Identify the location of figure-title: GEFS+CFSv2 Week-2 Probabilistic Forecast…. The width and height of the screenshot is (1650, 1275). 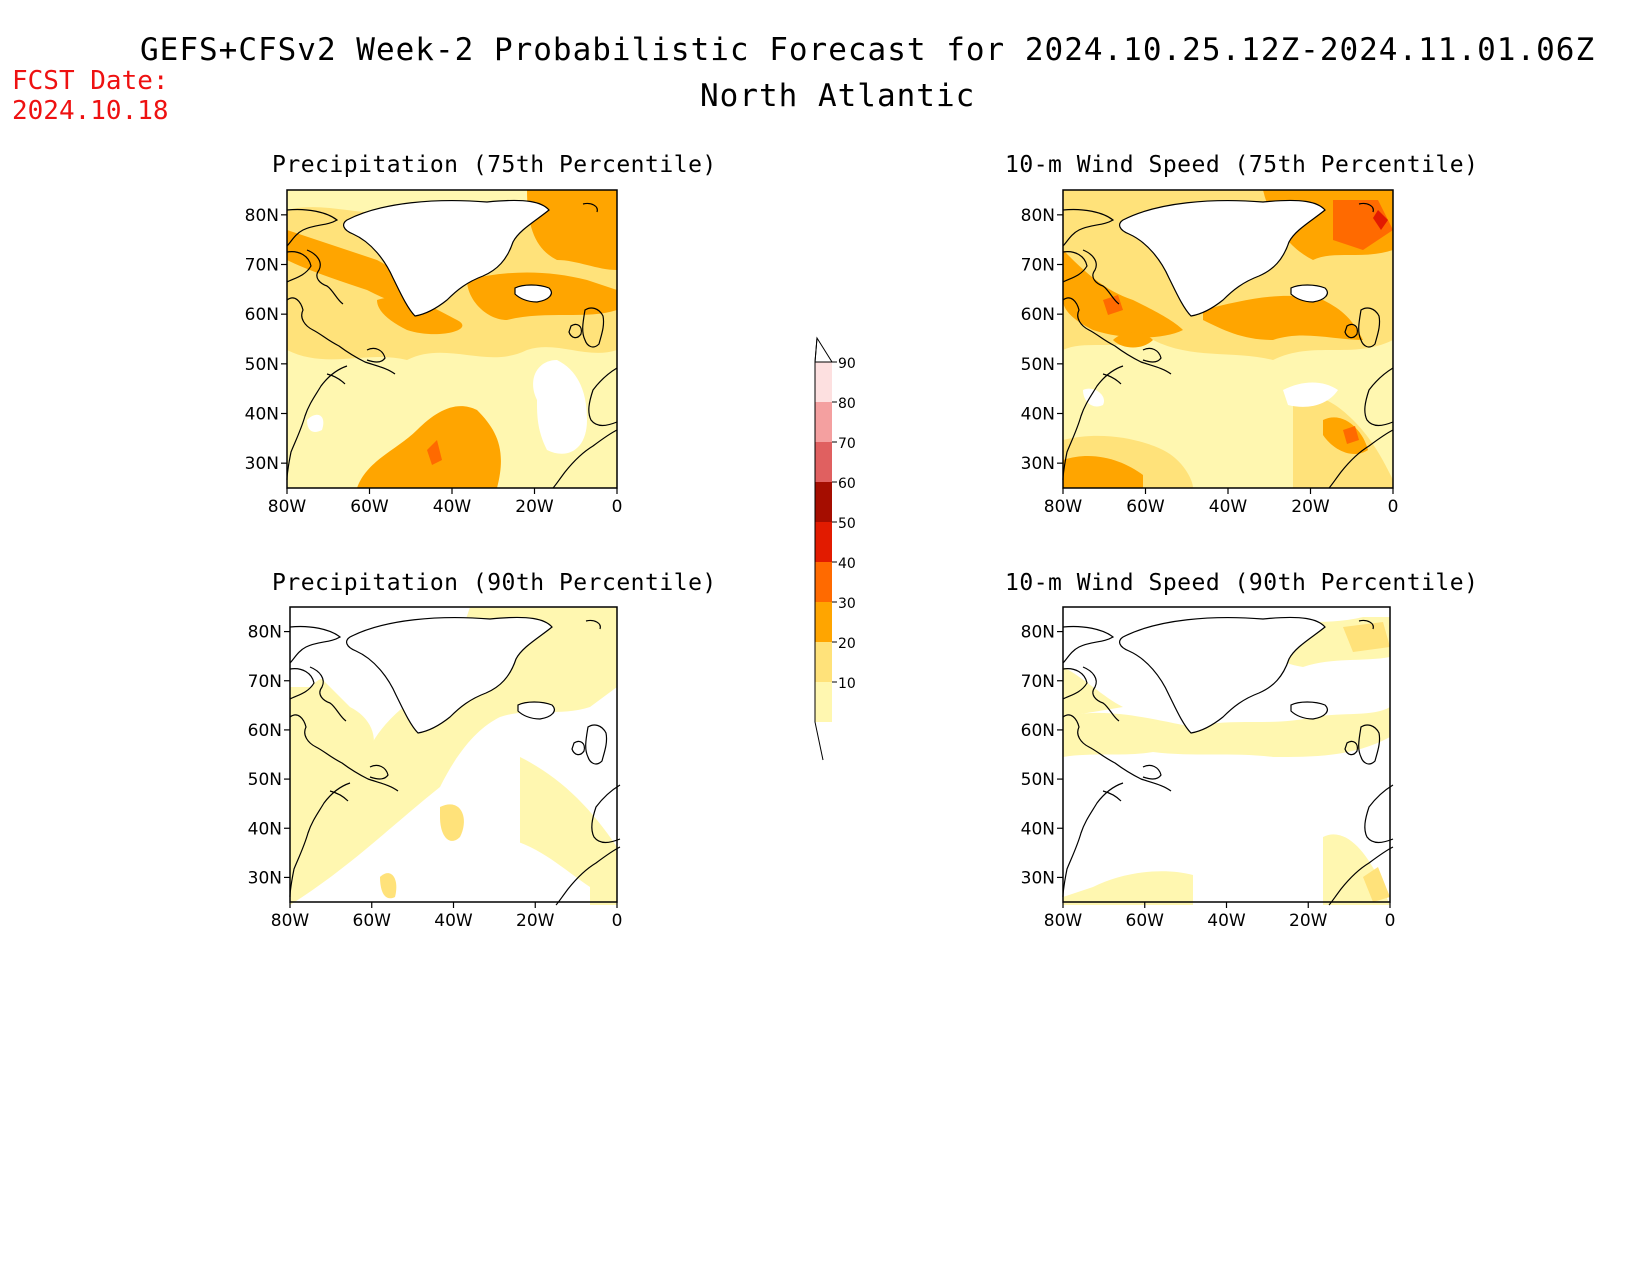
(868, 50).